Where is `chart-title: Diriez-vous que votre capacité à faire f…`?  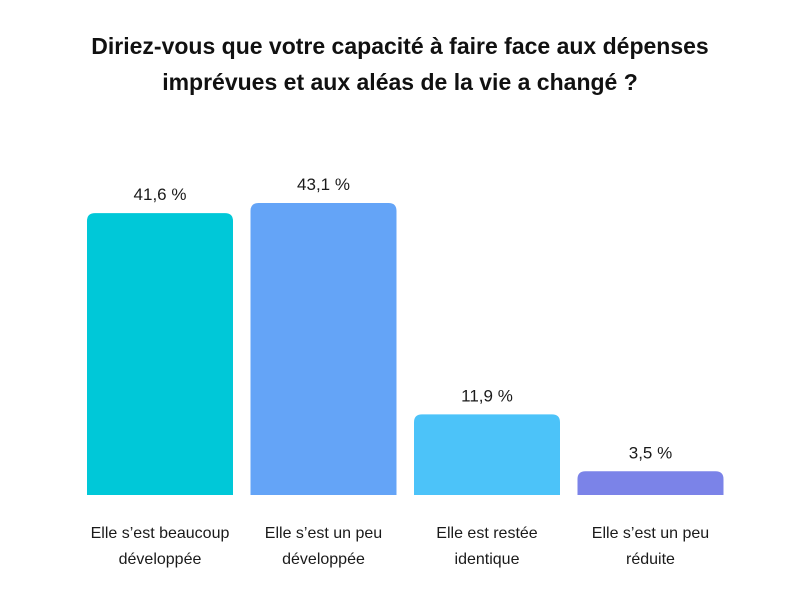 chart-title: Diriez-vous que votre capacité à faire f… is located at coordinates (400, 64).